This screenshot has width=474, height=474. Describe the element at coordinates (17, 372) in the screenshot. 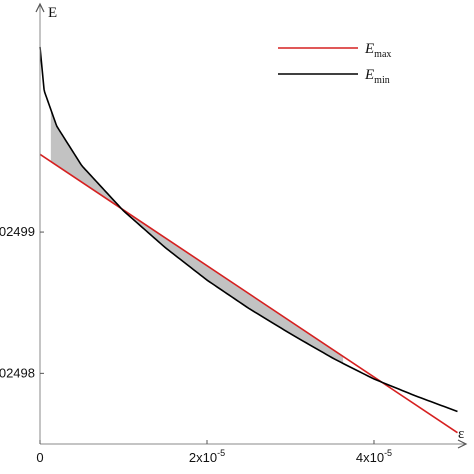

I see `y-tick-label-1: 02498` at that location.